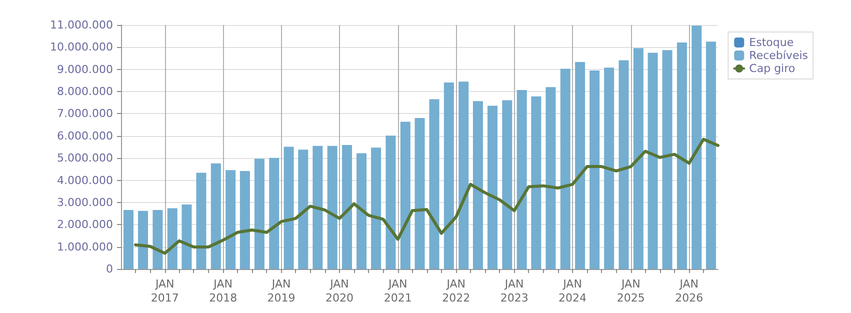  I want to click on legend-label: Recebíveis, so click(778, 55).